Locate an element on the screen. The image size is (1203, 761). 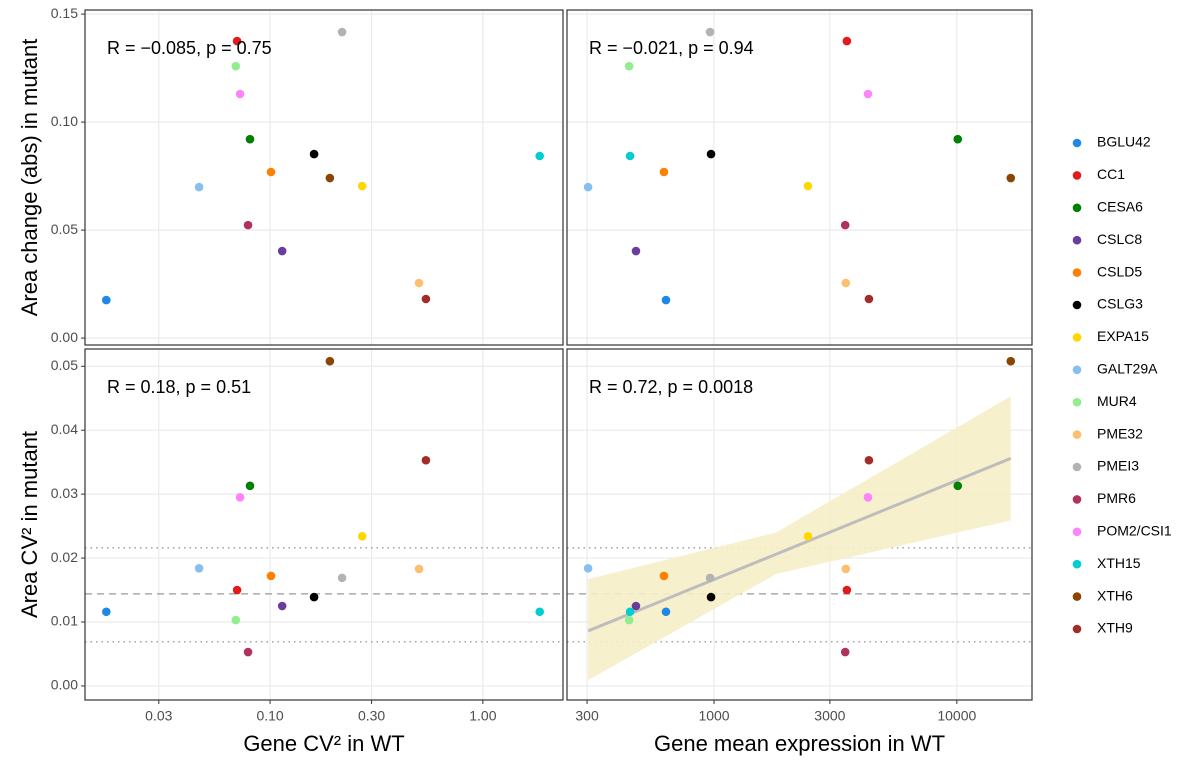
y-tick-label: 0.04 is located at coordinates (64, 429).